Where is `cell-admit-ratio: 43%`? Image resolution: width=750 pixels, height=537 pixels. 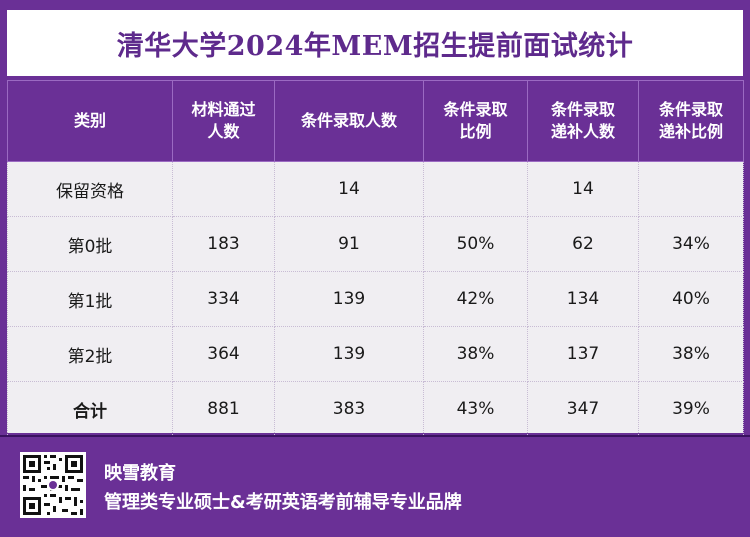
cell-admit-ratio: 43% is located at coordinates (475, 409).